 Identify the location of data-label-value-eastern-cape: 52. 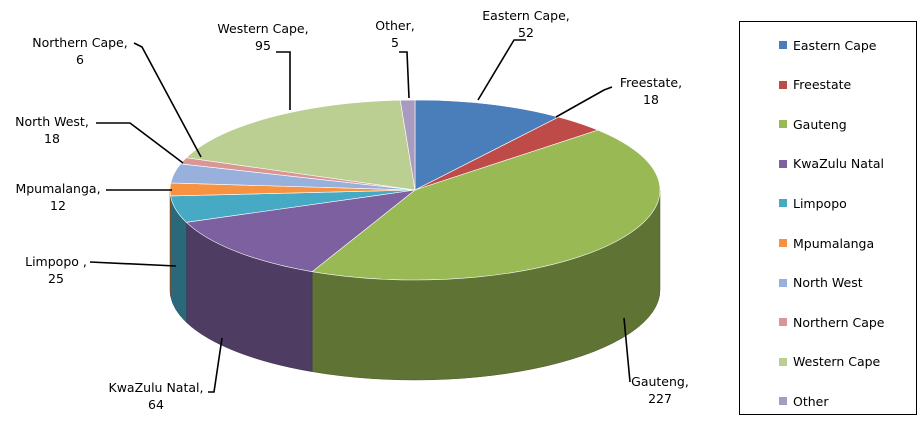
(526, 32).